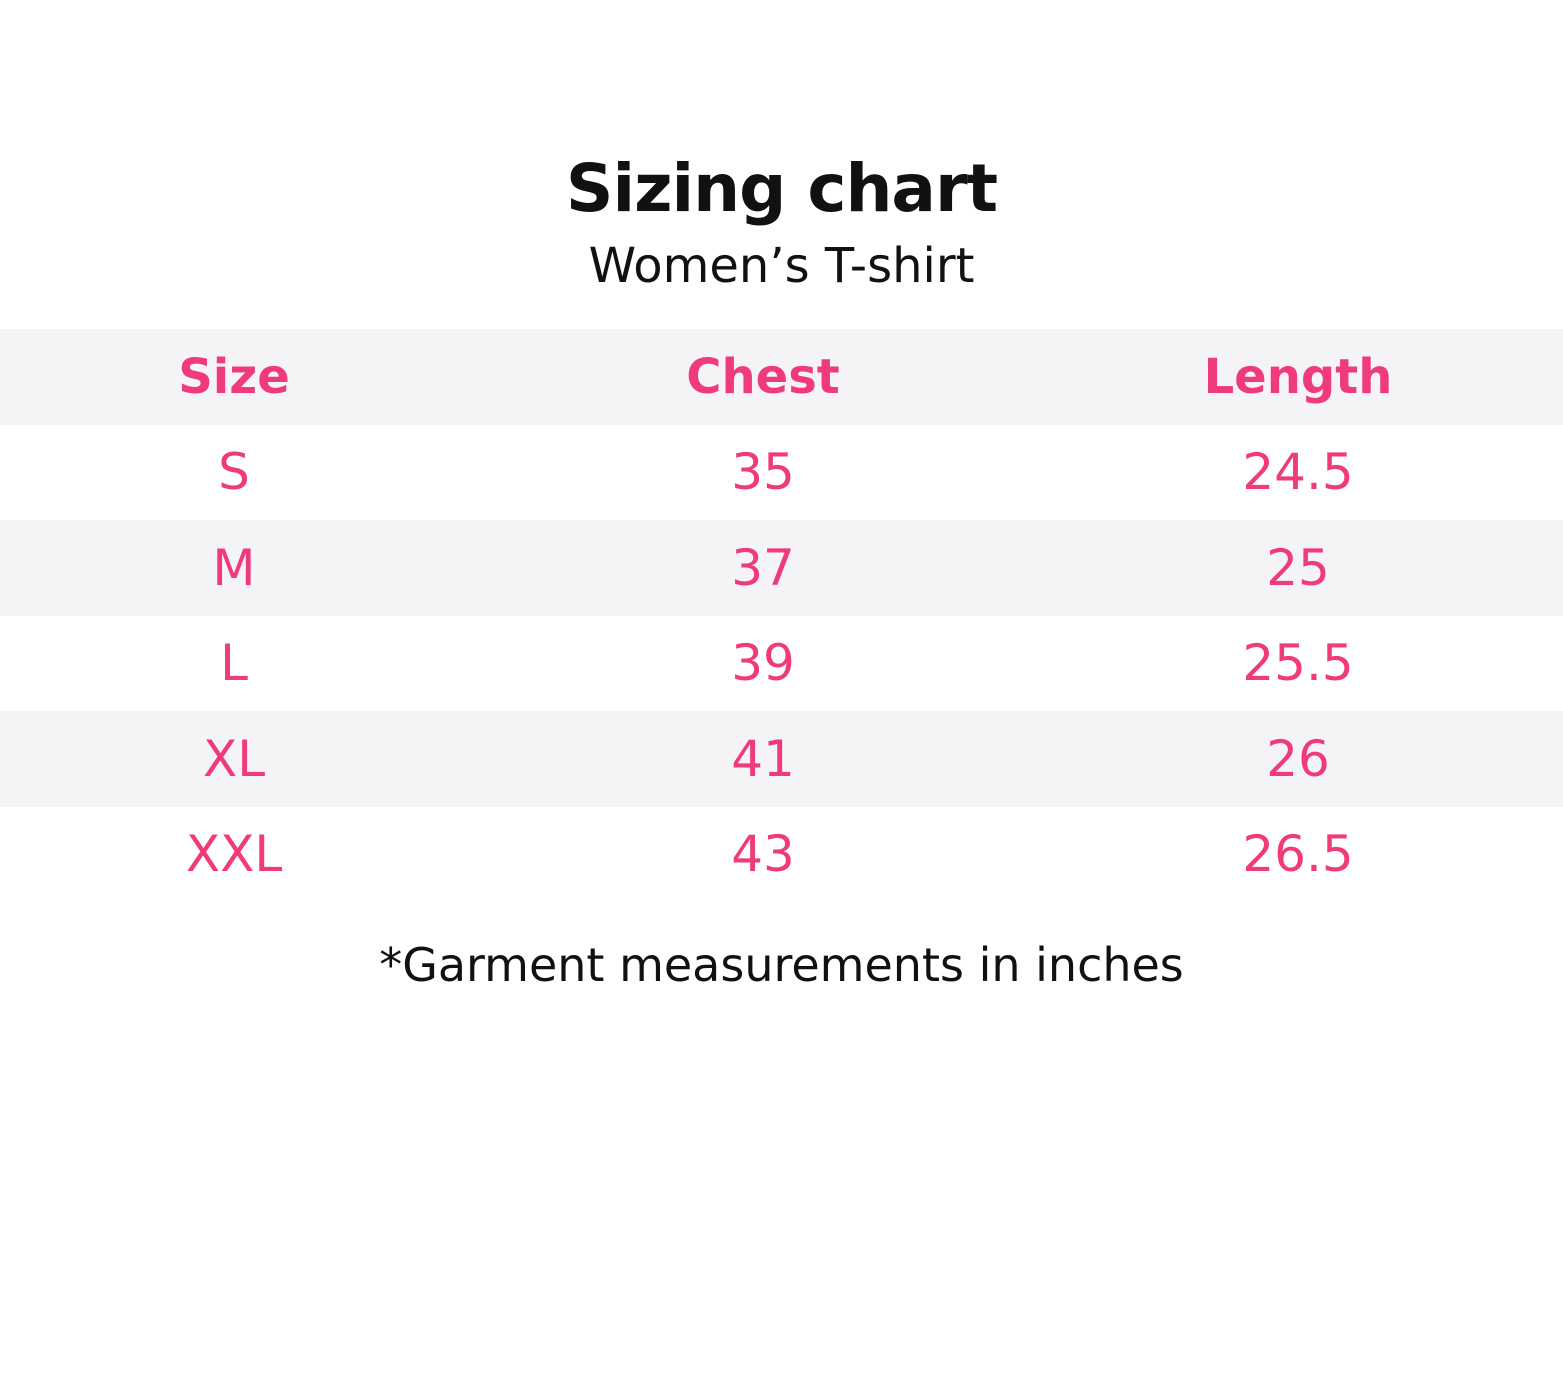  I want to click on table-row: M 37 25, so click(781, 568).